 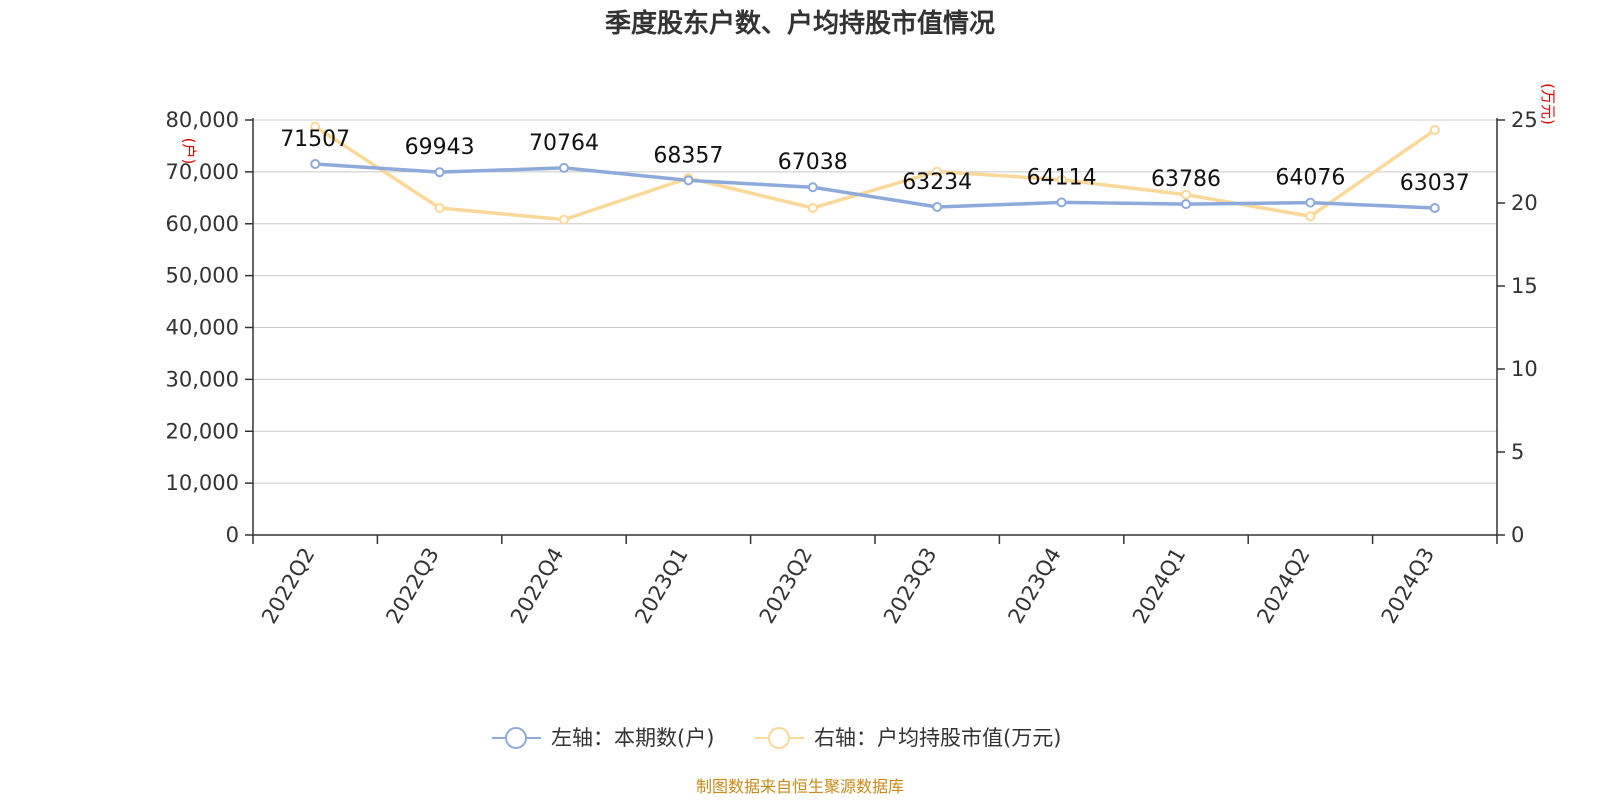 What do you see at coordinates (1159, 586) in the screenshot?
I see `x-tick-label: 2024Q1` at bounding box center [1159, 586].